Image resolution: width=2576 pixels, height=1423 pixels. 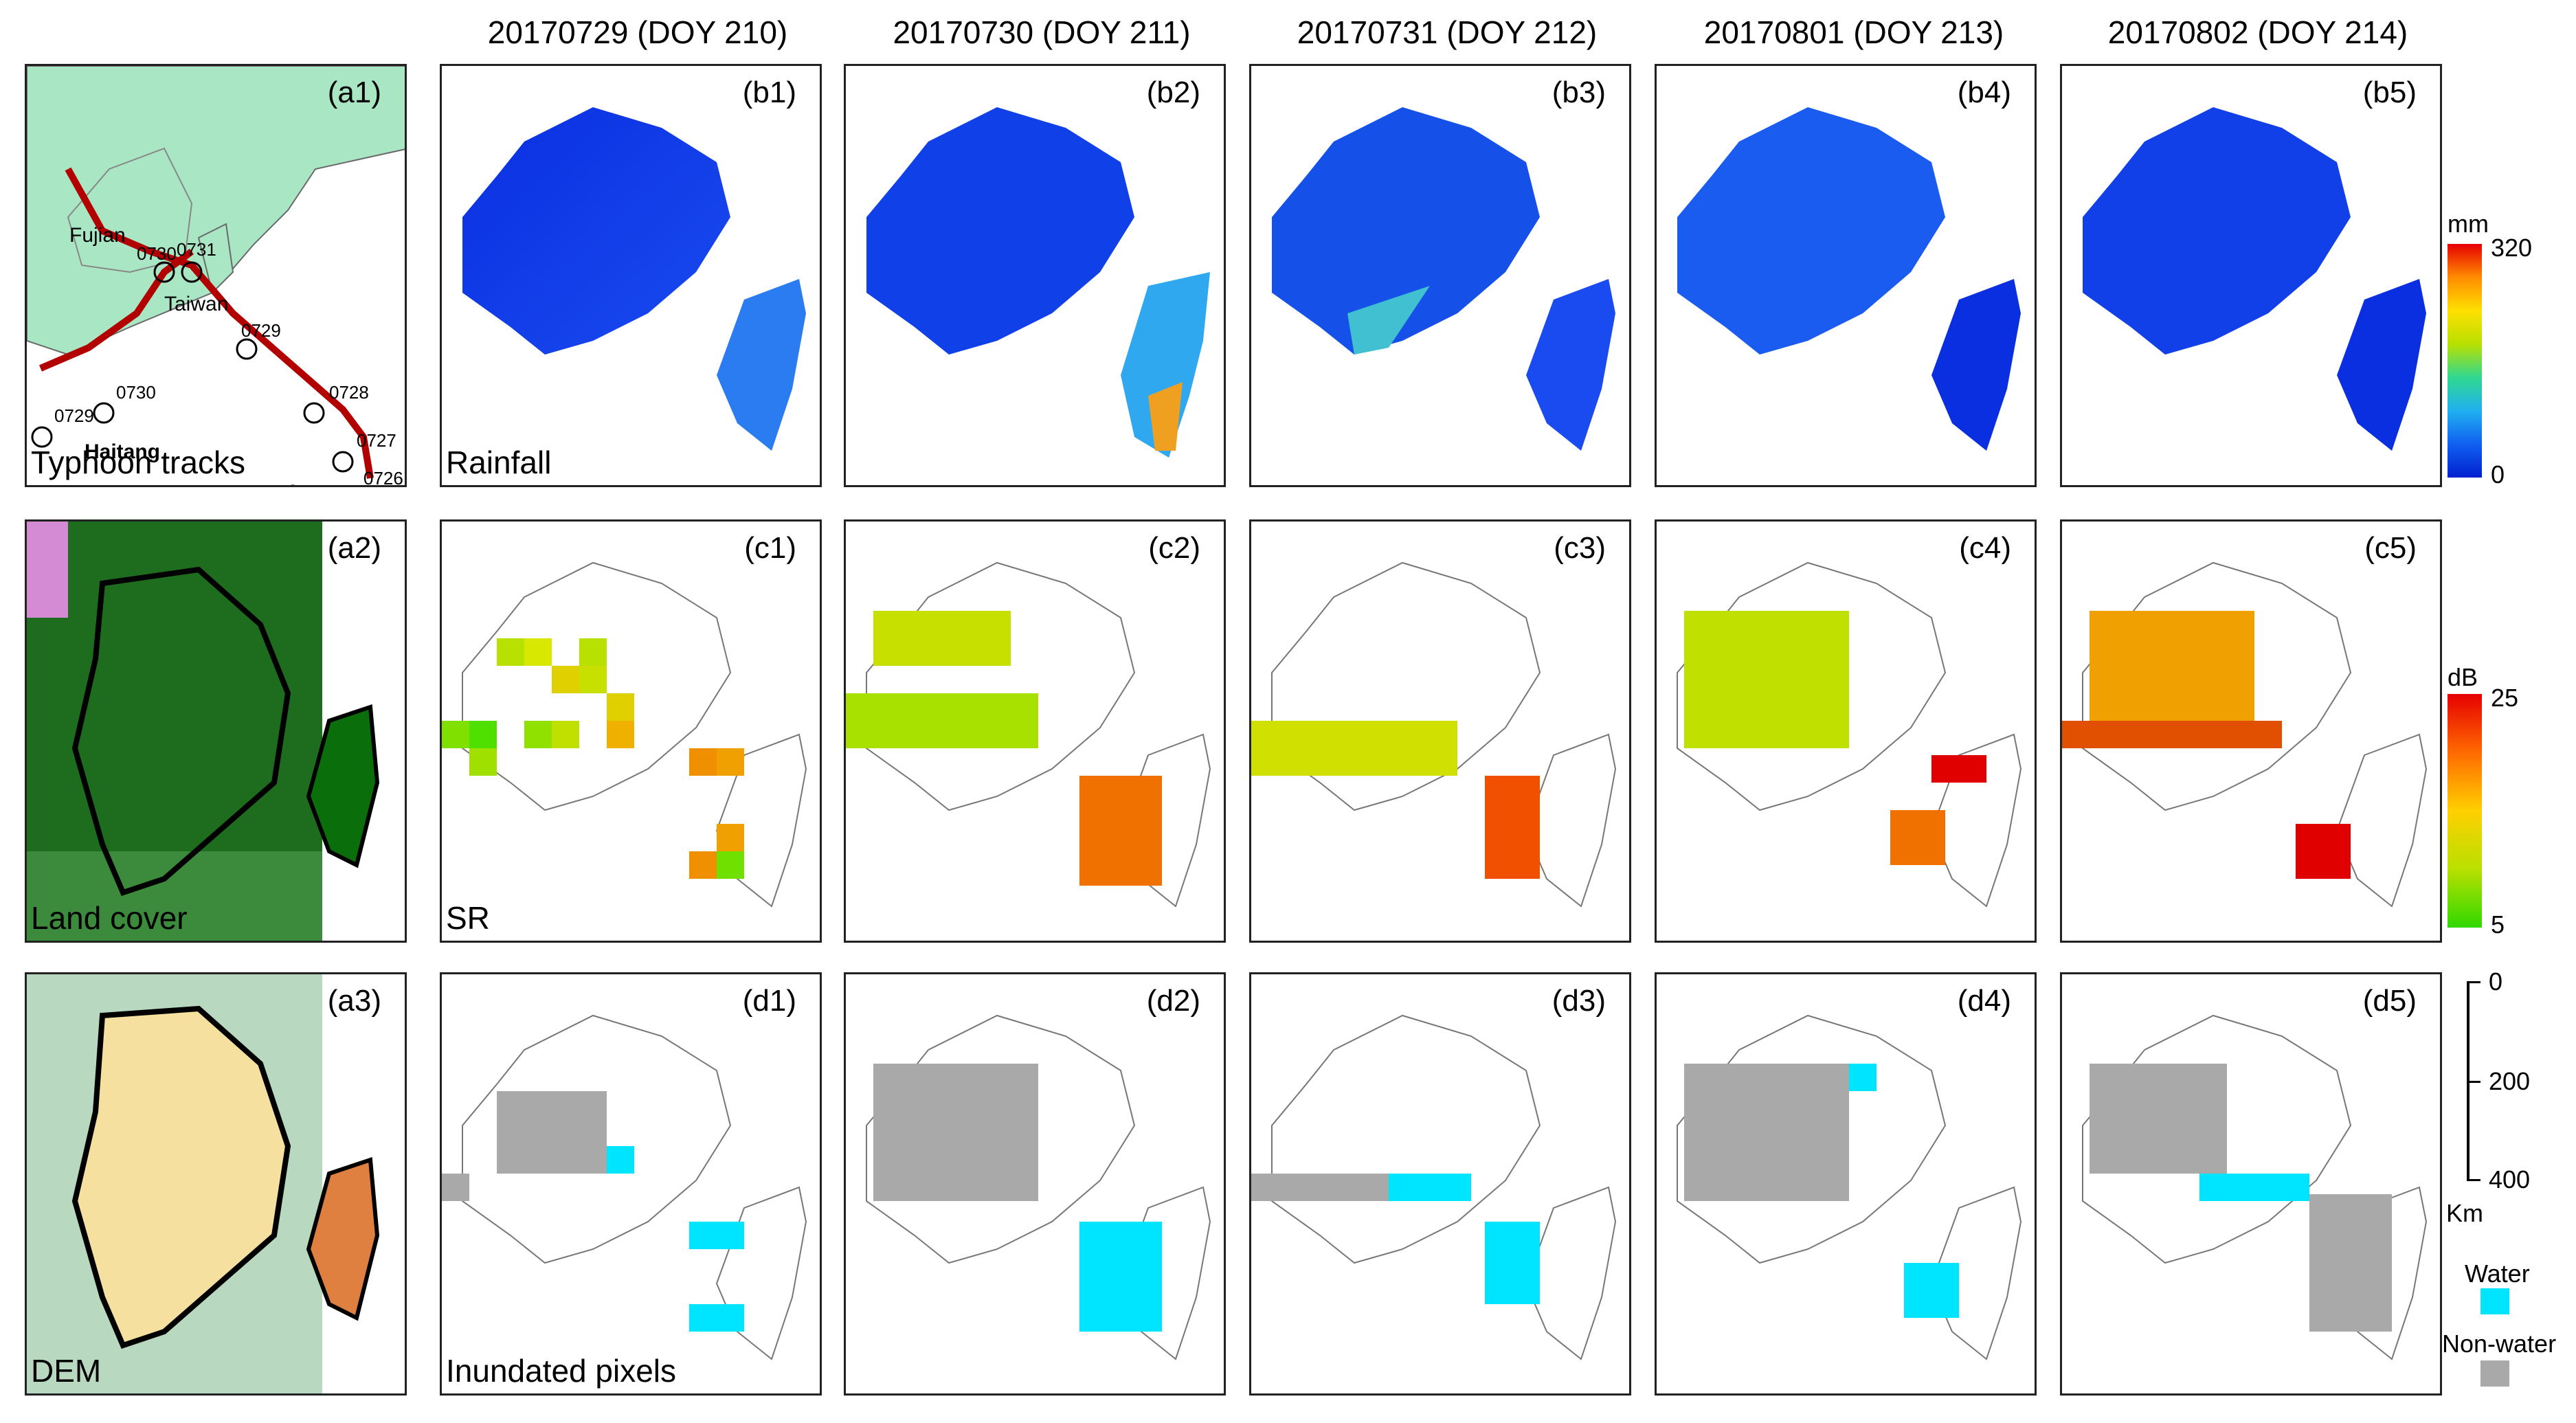 I want to click on sr-map-c2, so click(x=1028, y=735).